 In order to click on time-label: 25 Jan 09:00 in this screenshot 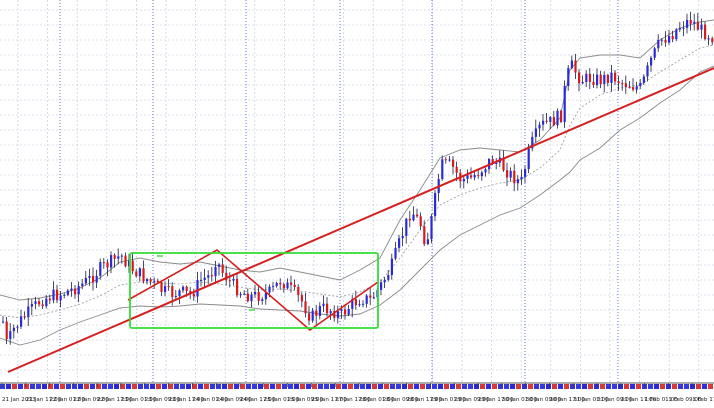, I will do `click(306, 400)`.